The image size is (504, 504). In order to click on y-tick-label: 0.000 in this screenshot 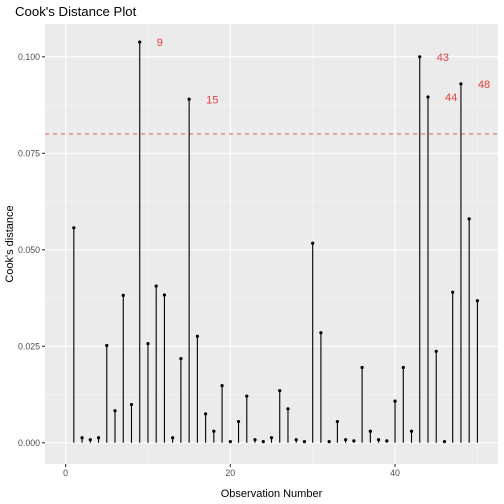, I will do `click(29, 443)`.